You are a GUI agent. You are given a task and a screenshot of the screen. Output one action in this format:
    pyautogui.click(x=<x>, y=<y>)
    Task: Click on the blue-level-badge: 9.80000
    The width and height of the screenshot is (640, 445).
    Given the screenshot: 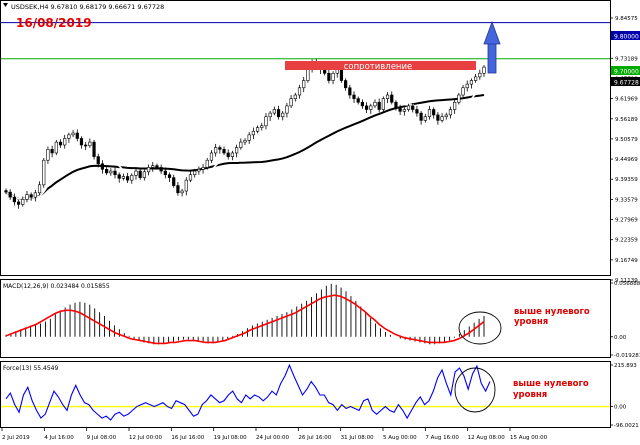 What is the action you would take?
    pyautogui.click(x=625, y=36)
    